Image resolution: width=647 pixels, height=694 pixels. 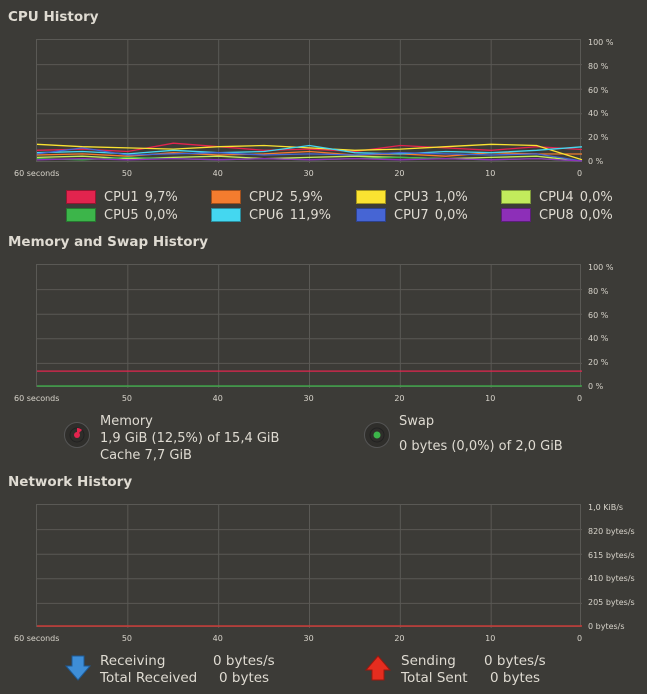 I want to click on legend-item-cpu2: CPU2 5,9%, so click(x=267, y=197).